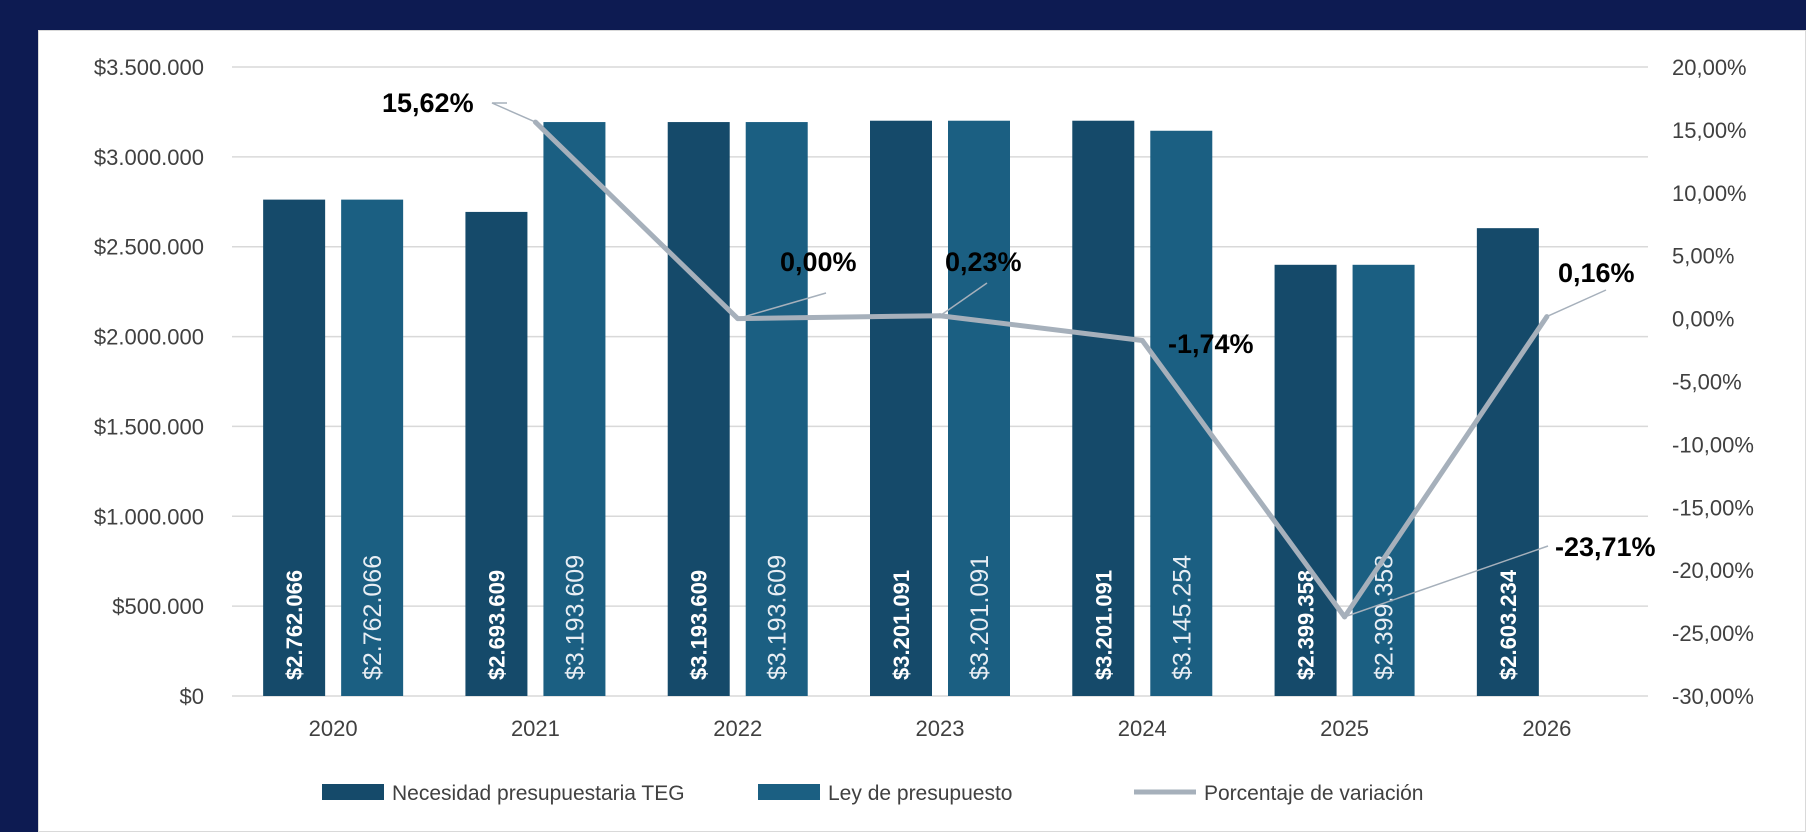 The height and width of the screenshot is (832, 1806). I want to click on y-left-tick-label: $3.000.000, so click(149, 157).